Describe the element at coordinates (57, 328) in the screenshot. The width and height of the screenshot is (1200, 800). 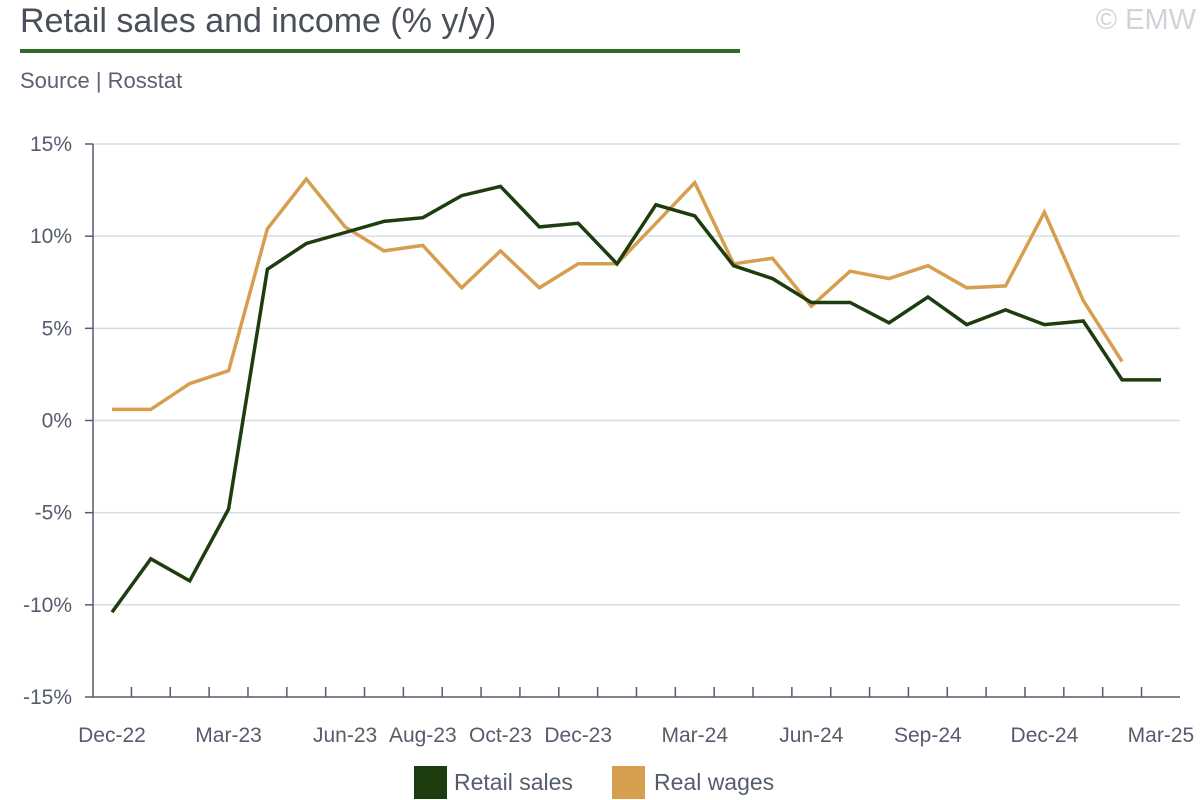
I see `y-tick-label: 5%` at that location.